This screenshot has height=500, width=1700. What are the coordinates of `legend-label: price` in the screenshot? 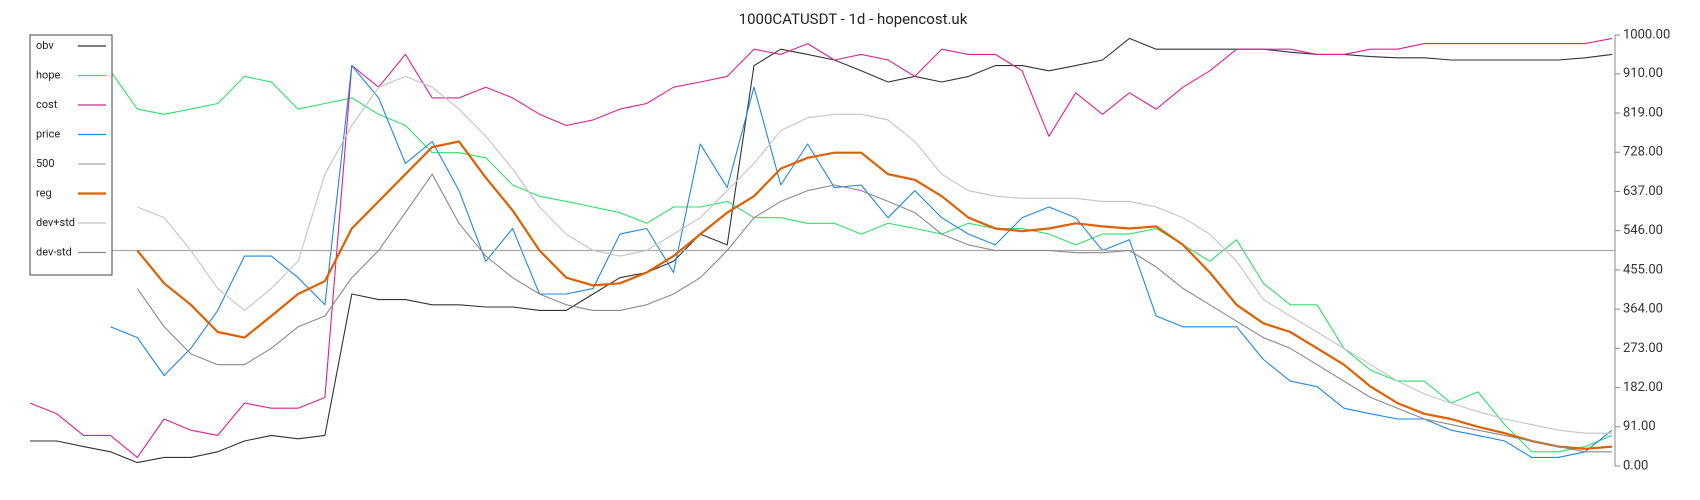 It's located at (48, 133).